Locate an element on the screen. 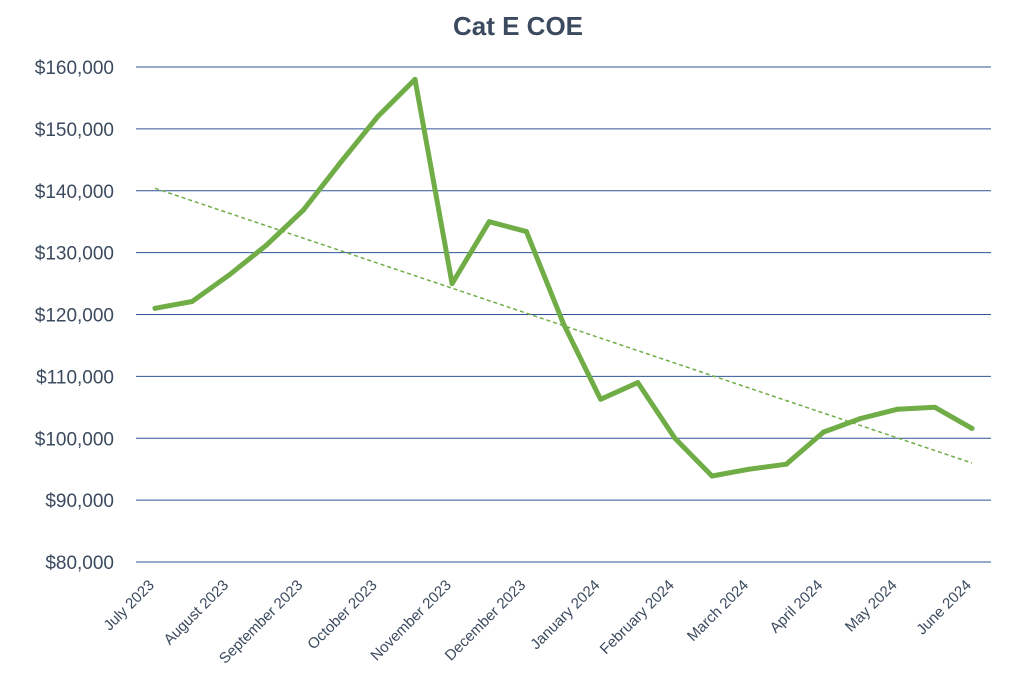 The width and height of the screenshot is (1024, 683). y-tick-label: $120,000 is located at coordinates (74, 316).